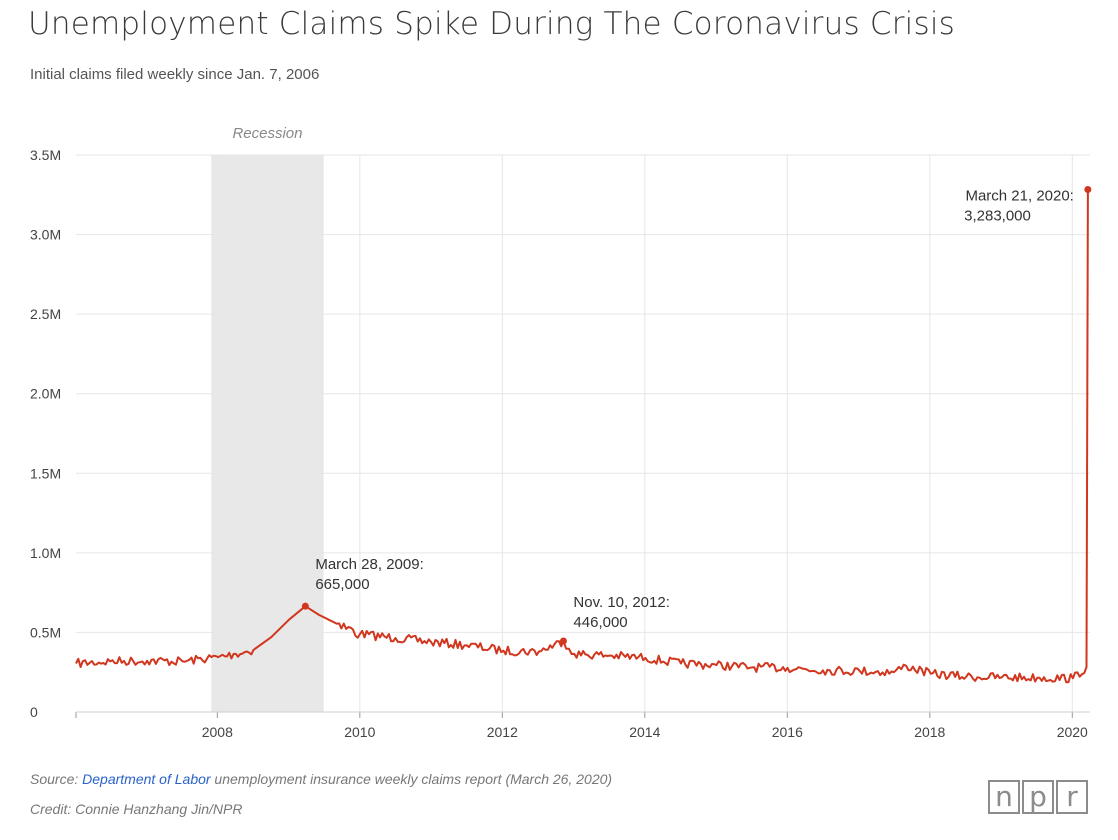 The width and height of the screenshot is (1118, 840). Describe the element at coordinates (267, 433) in the screenshot. I see `recession-band` at that location.